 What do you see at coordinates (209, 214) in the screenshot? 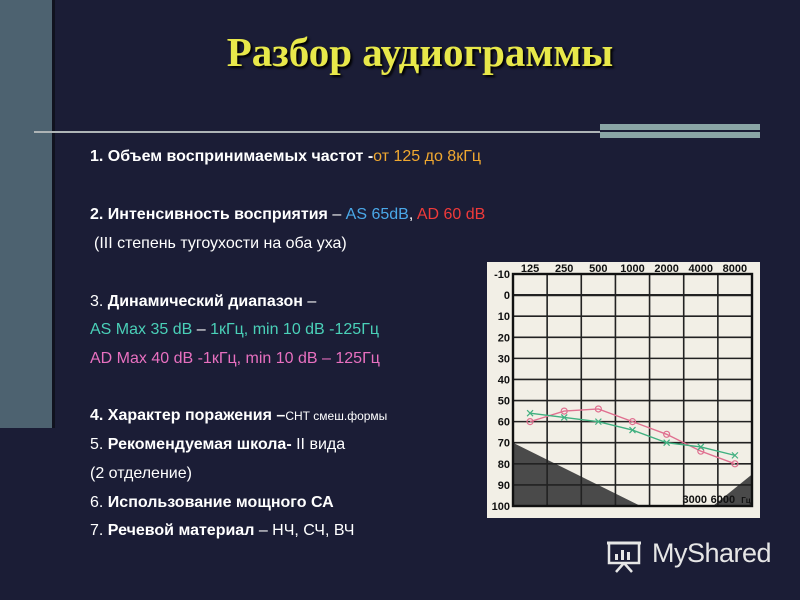
I see `item-2-label: 2. Интенсивность восприятия` at bounding box center [209, 214].